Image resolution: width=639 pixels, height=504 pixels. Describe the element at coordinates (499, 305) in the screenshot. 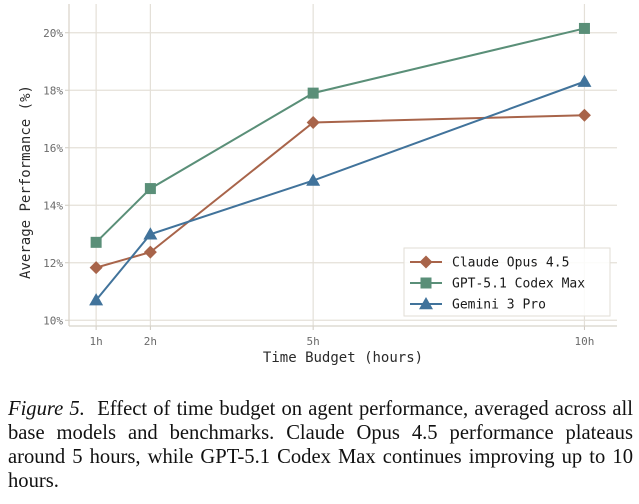

I see `legend-label: Gemini 3 Pro` at that location.